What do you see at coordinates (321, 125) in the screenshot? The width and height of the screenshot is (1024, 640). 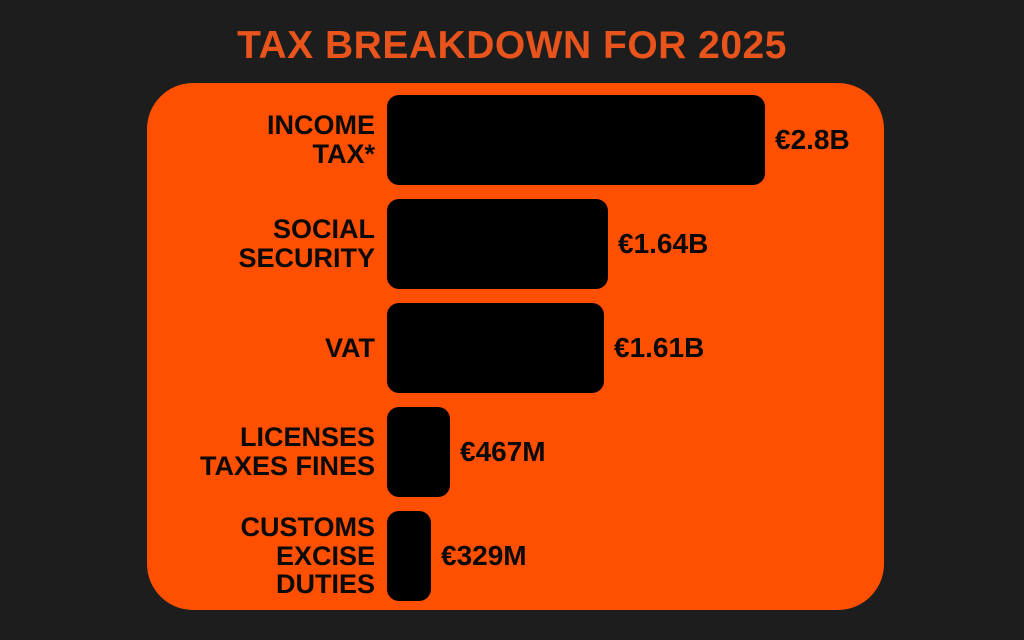 I see `bar-label-line: INCOME` at bounding box center [321, 125].